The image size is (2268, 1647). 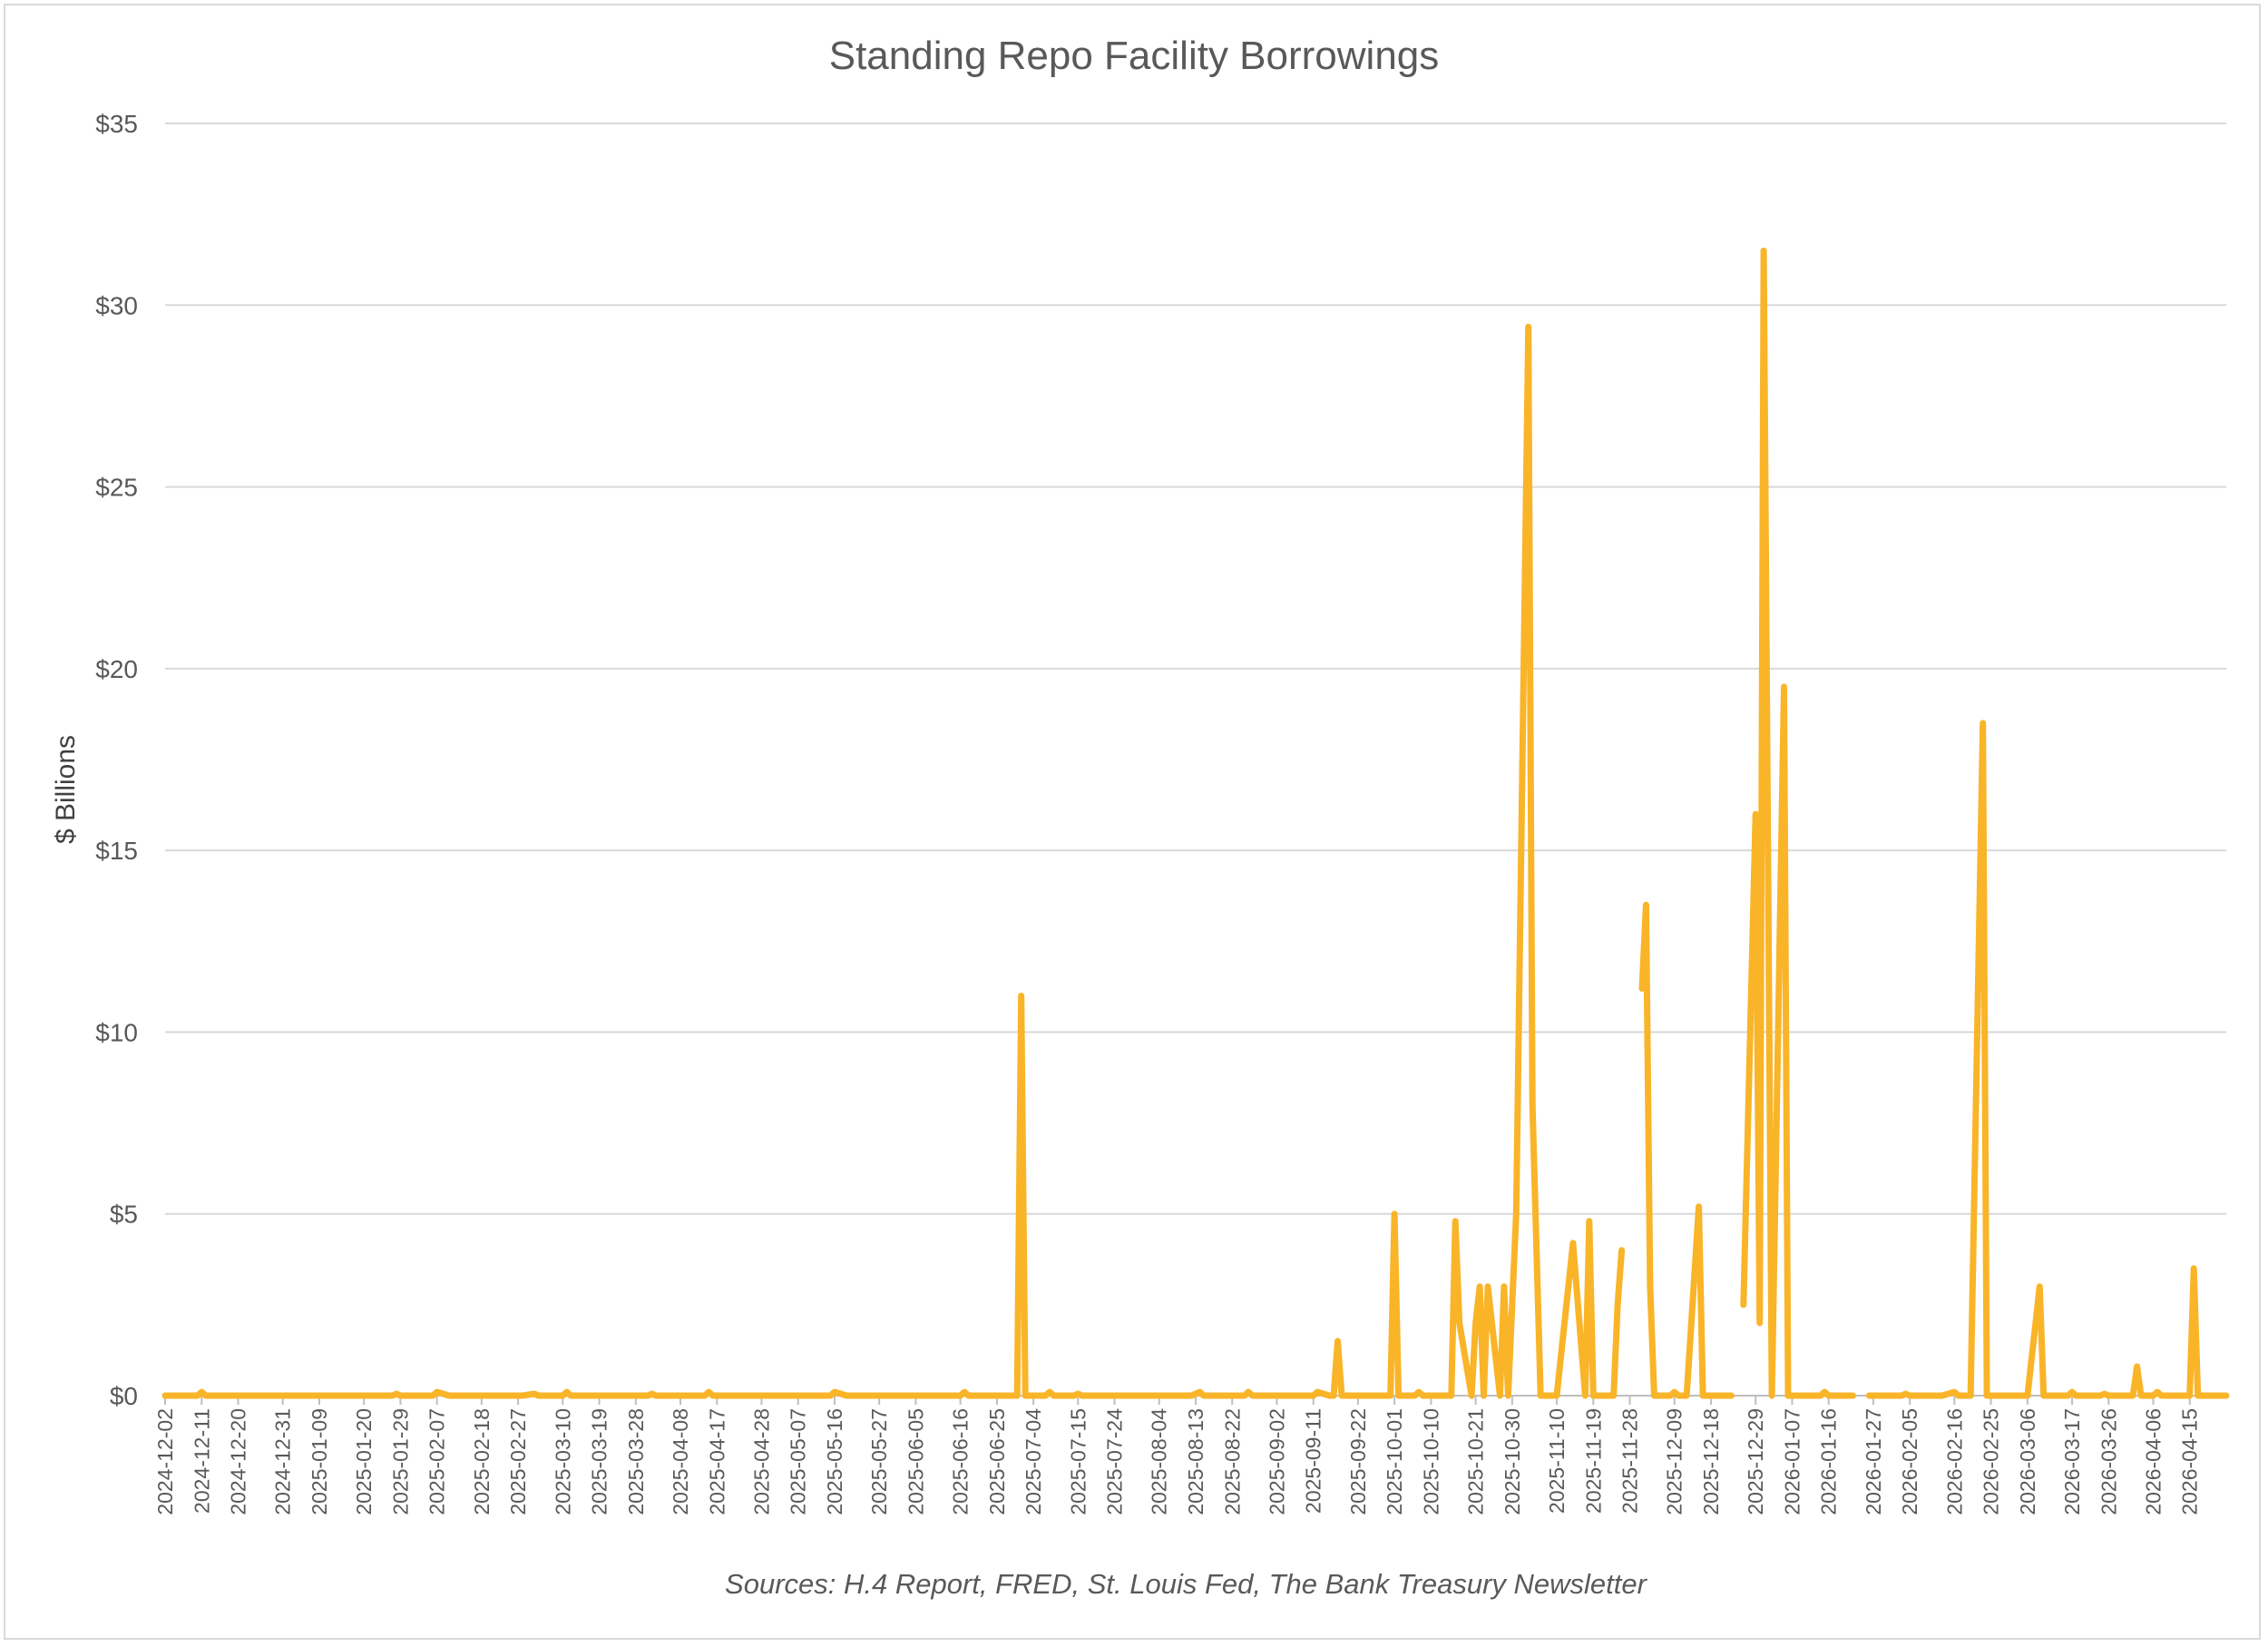 I want to click on x-tick-label: 2026-01-27, so click(x=1874, y=1461).